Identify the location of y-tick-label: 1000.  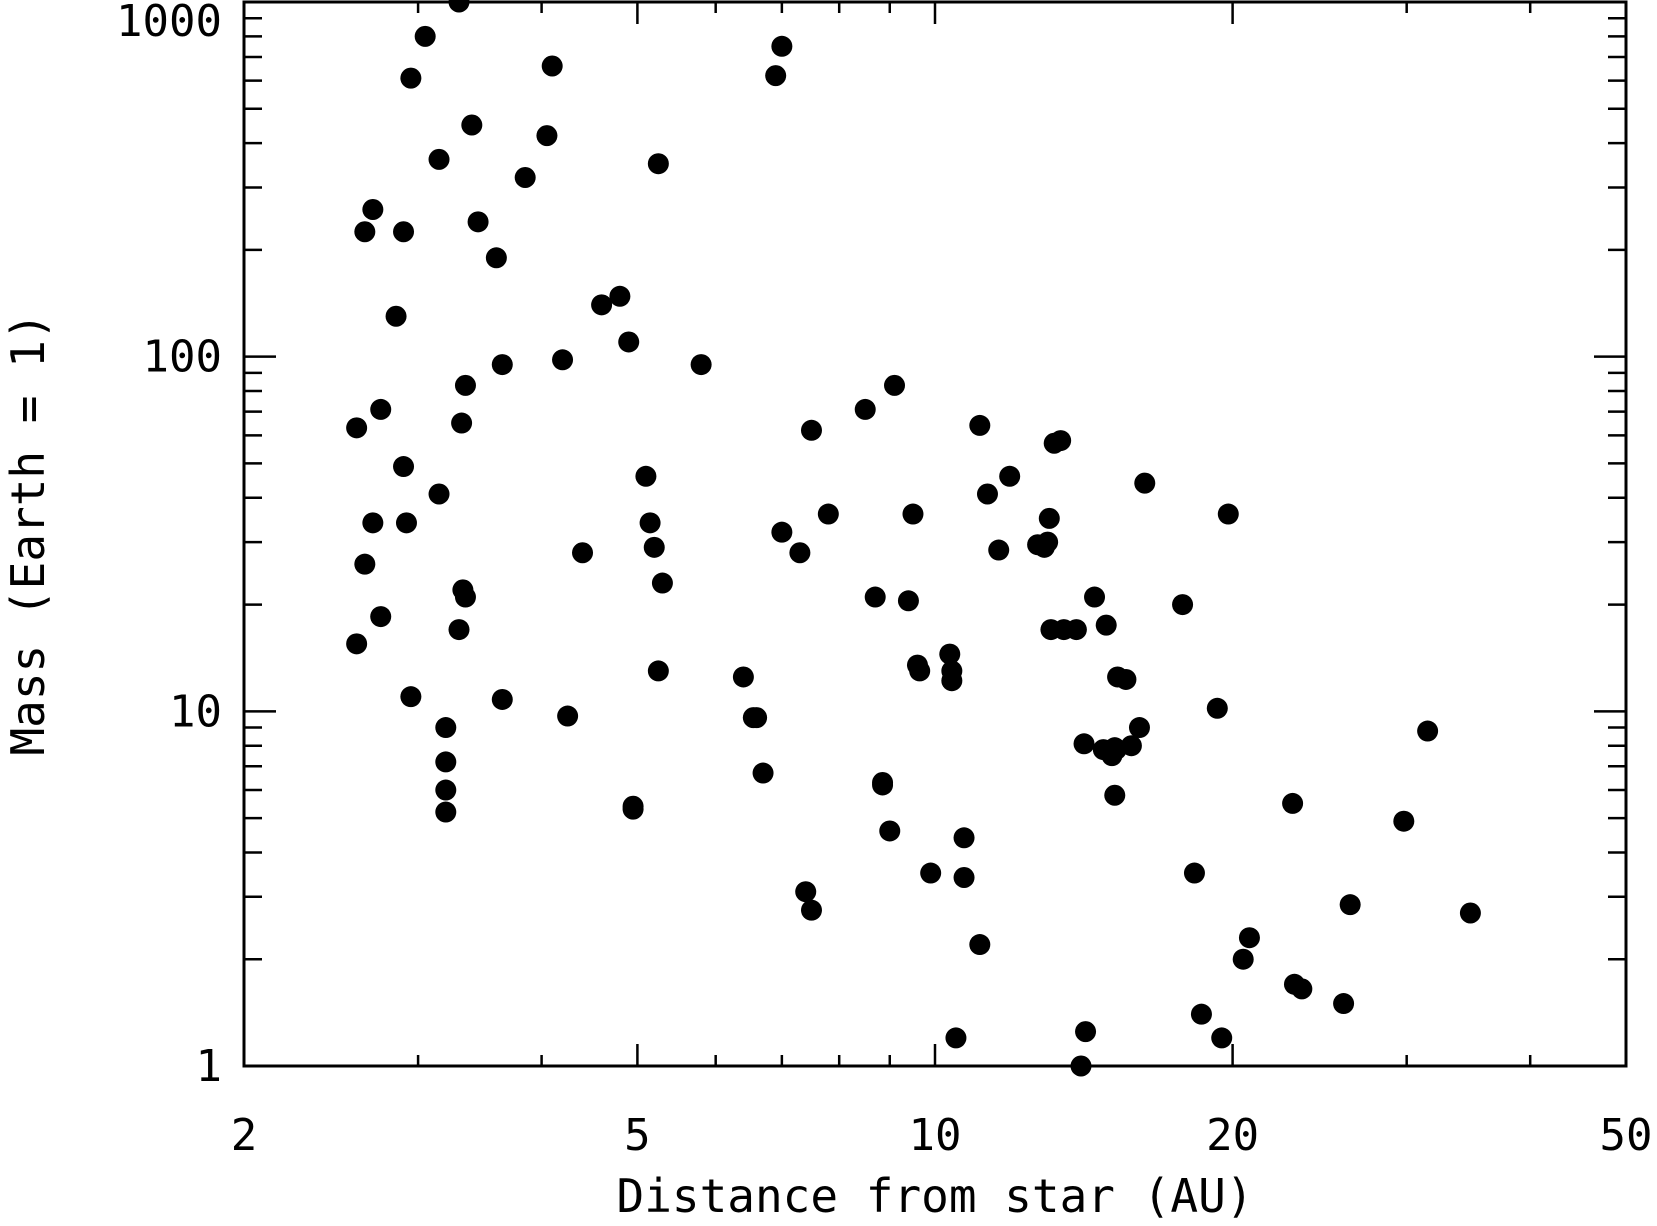
(169, 23).